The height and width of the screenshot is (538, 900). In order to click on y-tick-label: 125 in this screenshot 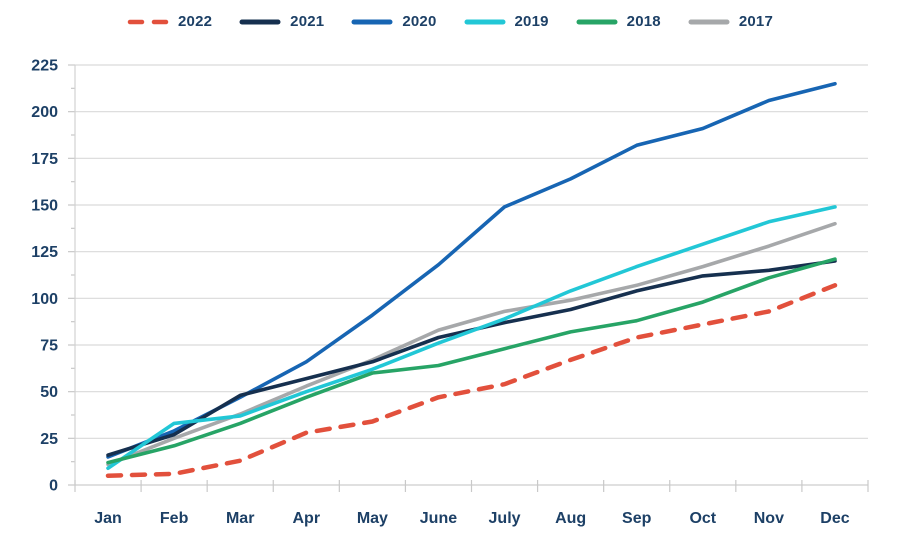, I will do `click(44, 252)`.